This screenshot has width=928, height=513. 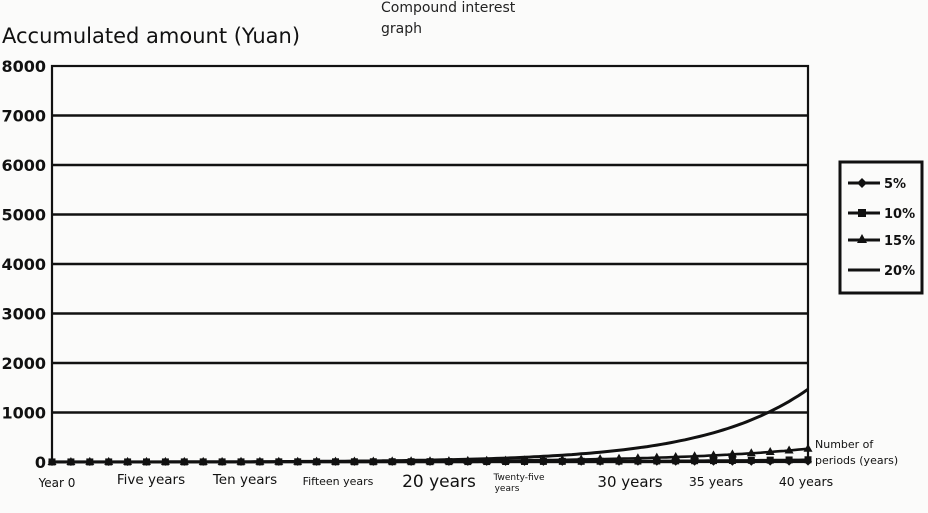 I want to click on series-line-20pct, so click(x=430, y=425).